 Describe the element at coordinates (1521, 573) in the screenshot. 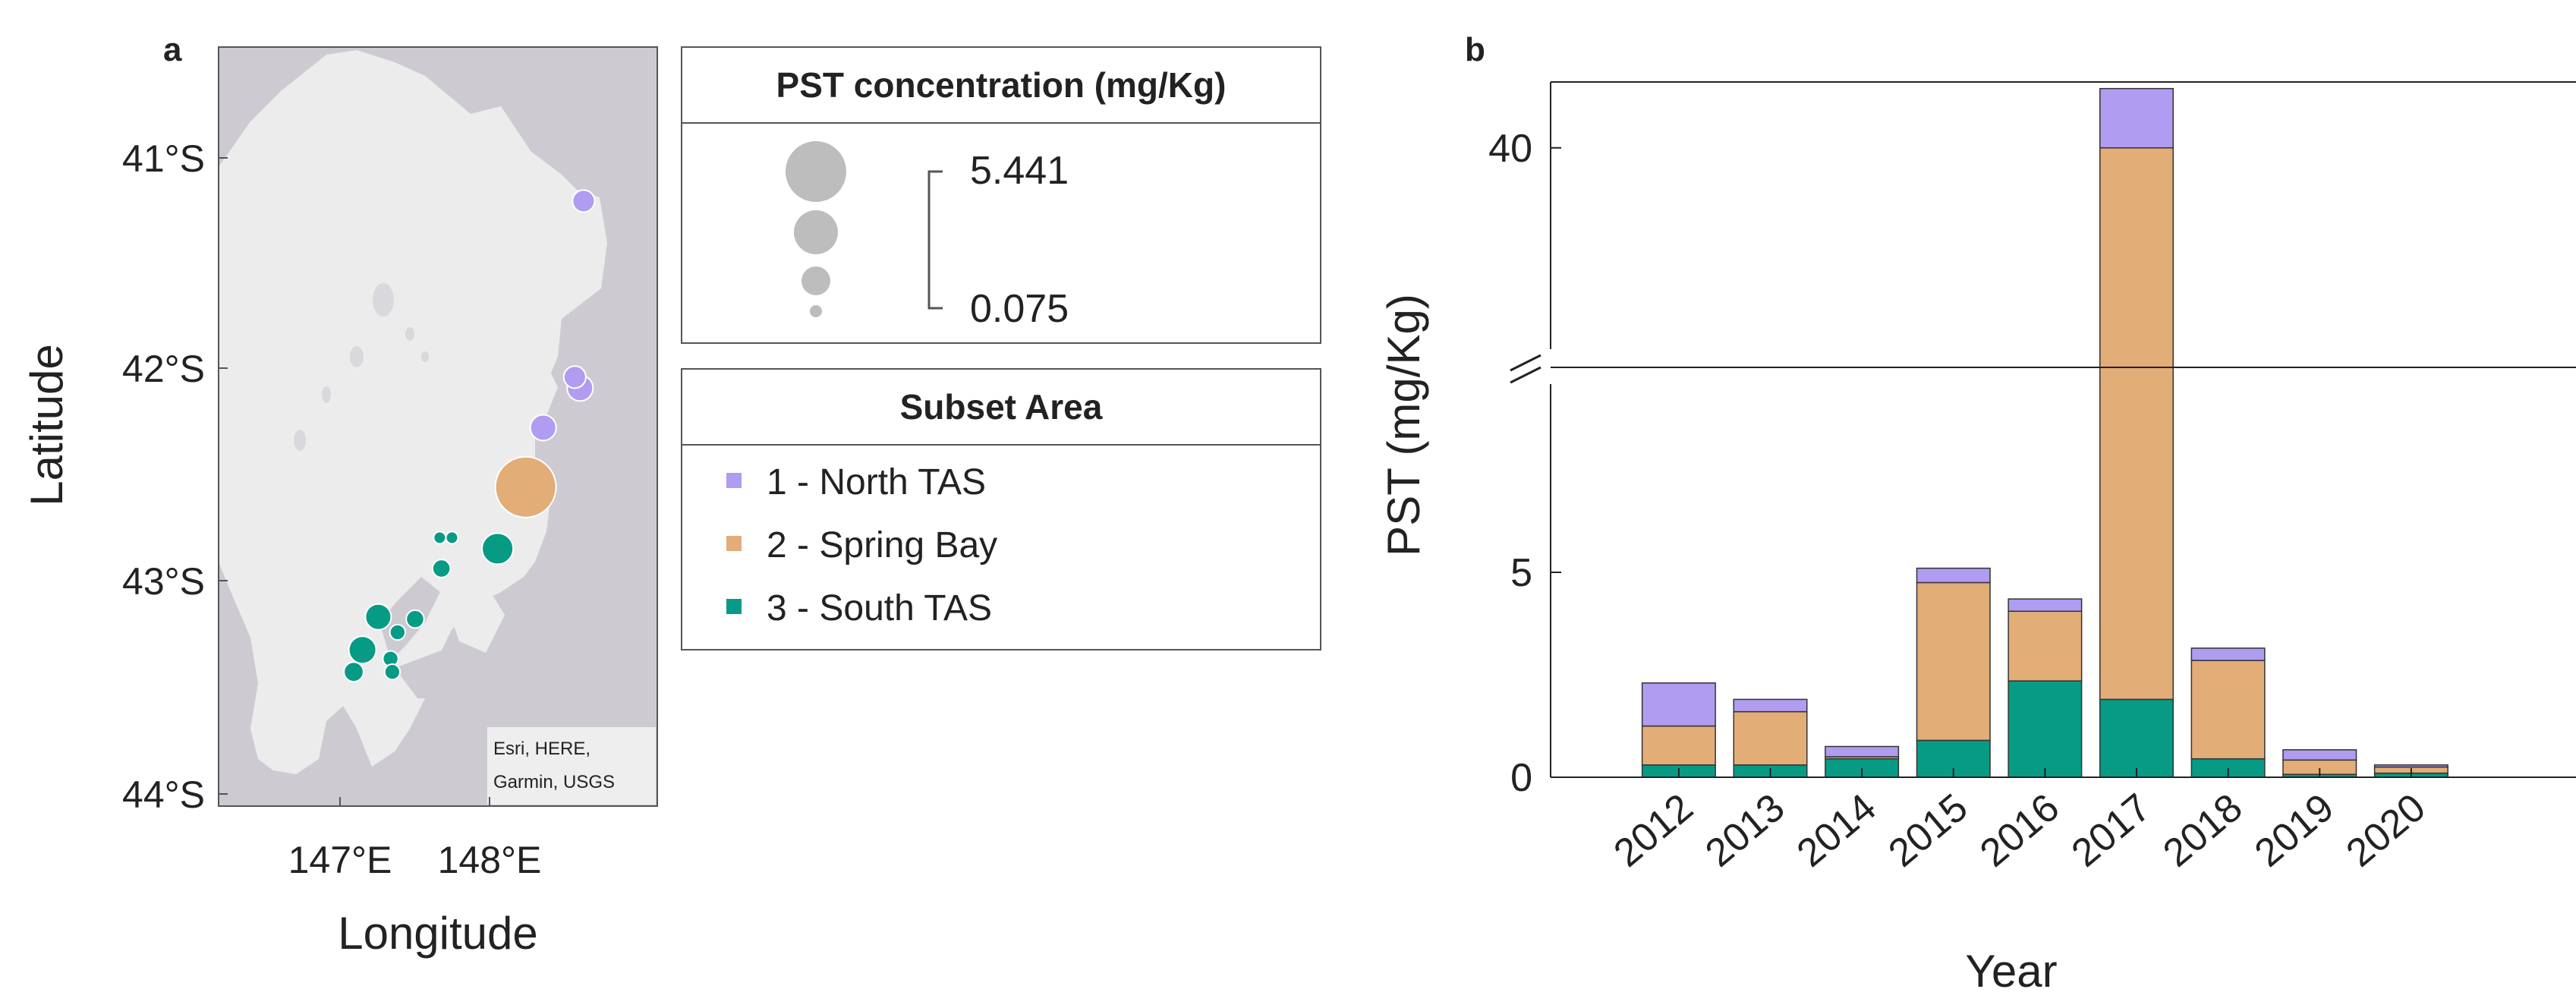

I see `bar-y-tick-label: 5` at that location.